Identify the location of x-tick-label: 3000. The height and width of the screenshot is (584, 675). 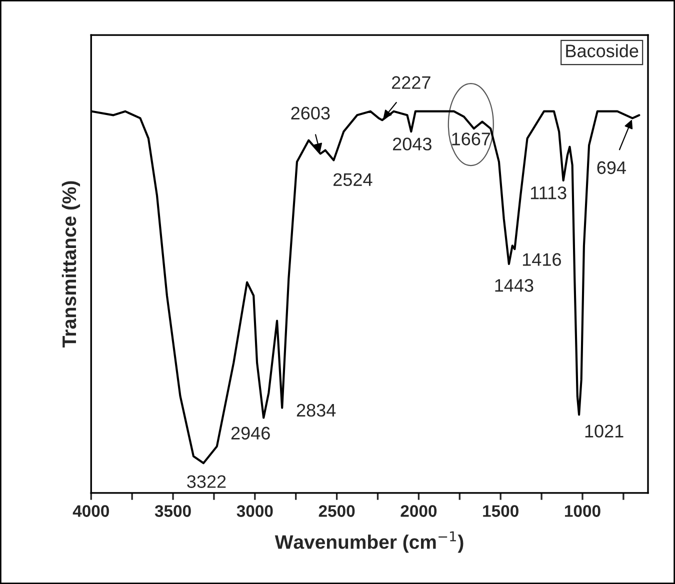
(254, 511).